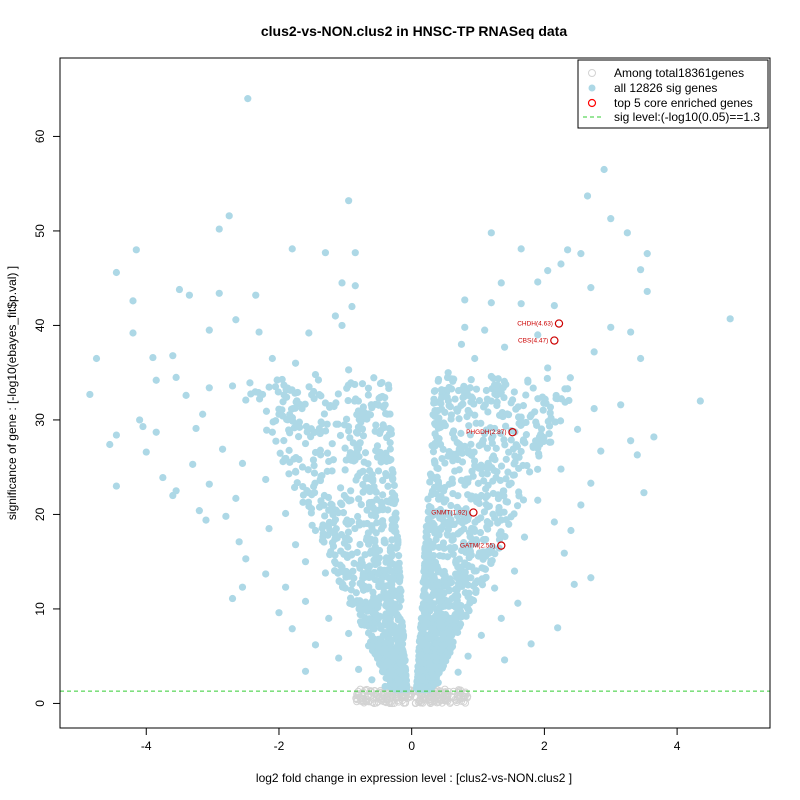 The width and height of the screenshot is (800, 800). Describe the element at coordinates (40, 514) in the screenshot. I see `y-tick-label: 20` at that location.